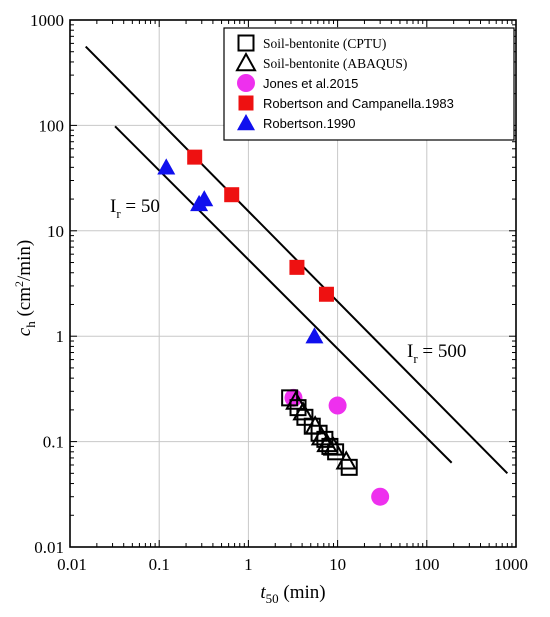 The height and width of the screenshot is (617, 550). I want to click on y-axis-label-sup: 2, so click(19, 284).